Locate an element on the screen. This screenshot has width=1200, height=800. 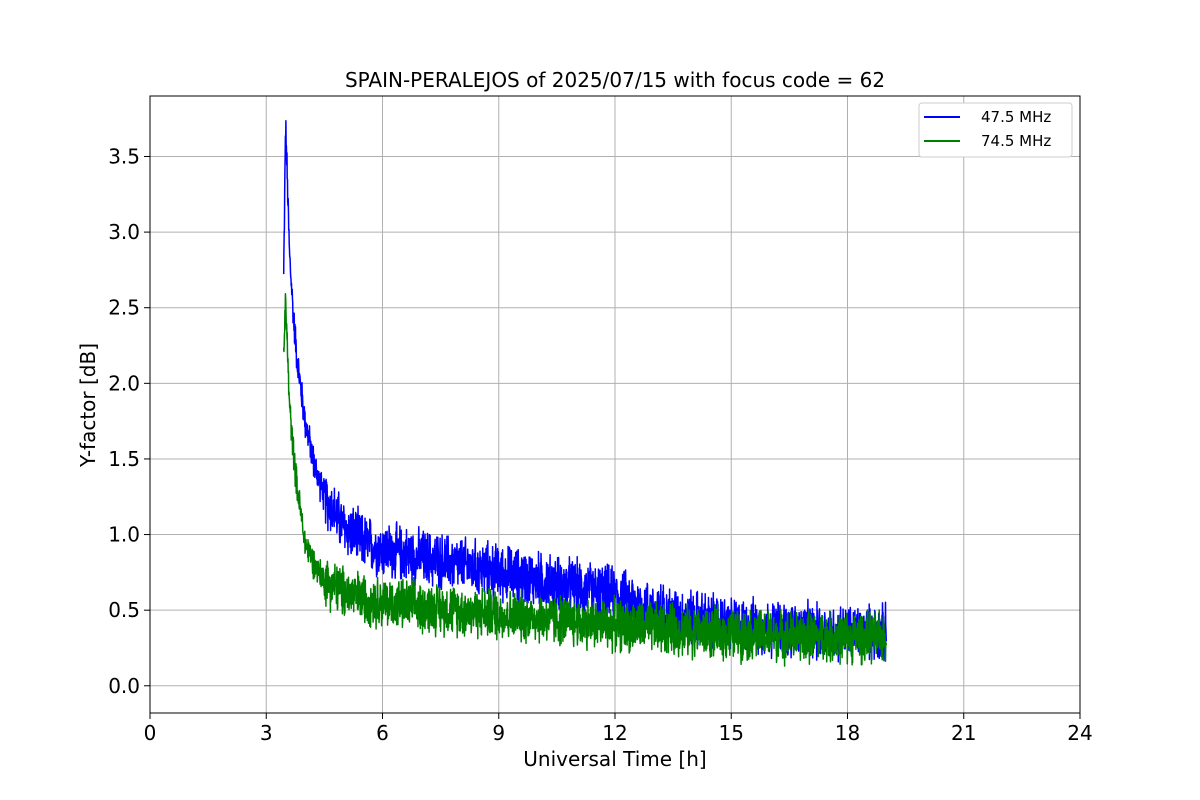
x-tick-label: 9 is located at coordinates (498, 733).